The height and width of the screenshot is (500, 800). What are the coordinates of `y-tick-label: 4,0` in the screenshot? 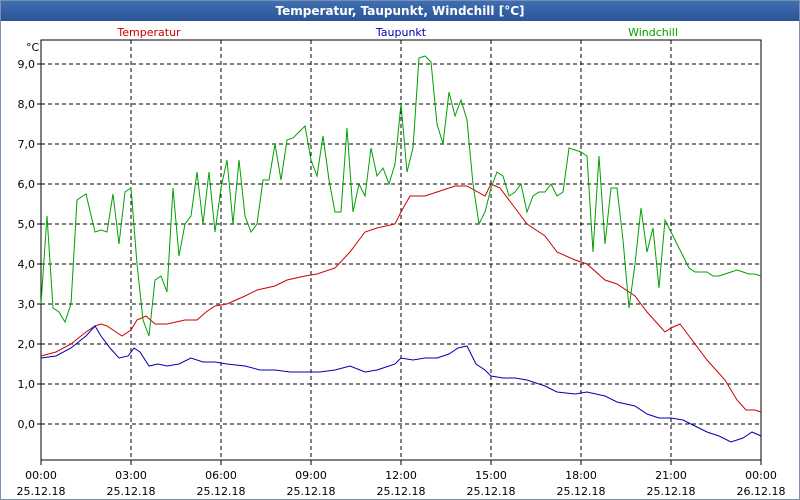 It's located at (27, 264).